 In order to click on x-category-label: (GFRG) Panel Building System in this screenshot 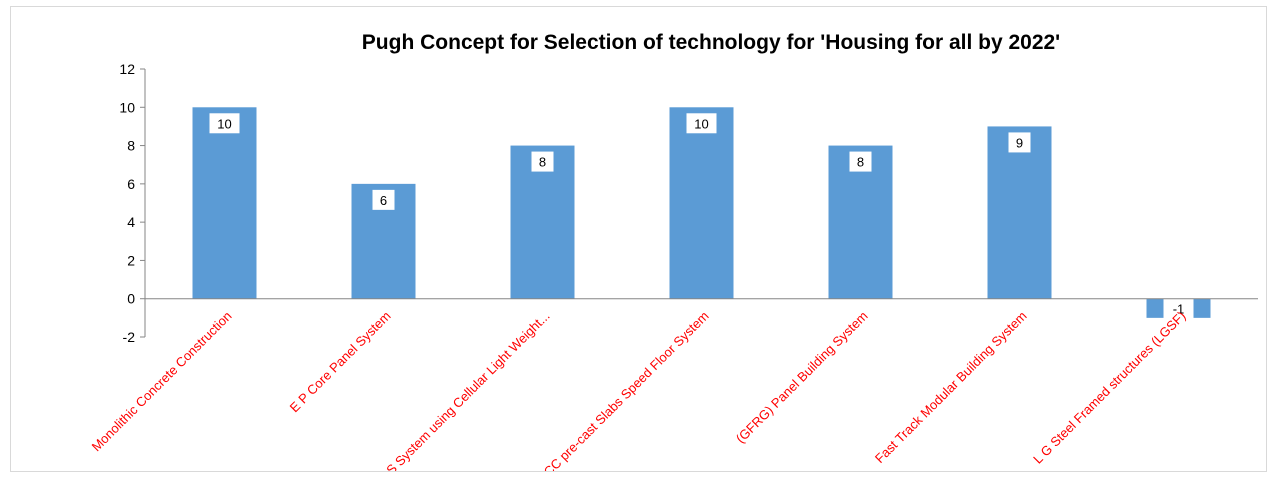, I will do `click(802, 377)`.